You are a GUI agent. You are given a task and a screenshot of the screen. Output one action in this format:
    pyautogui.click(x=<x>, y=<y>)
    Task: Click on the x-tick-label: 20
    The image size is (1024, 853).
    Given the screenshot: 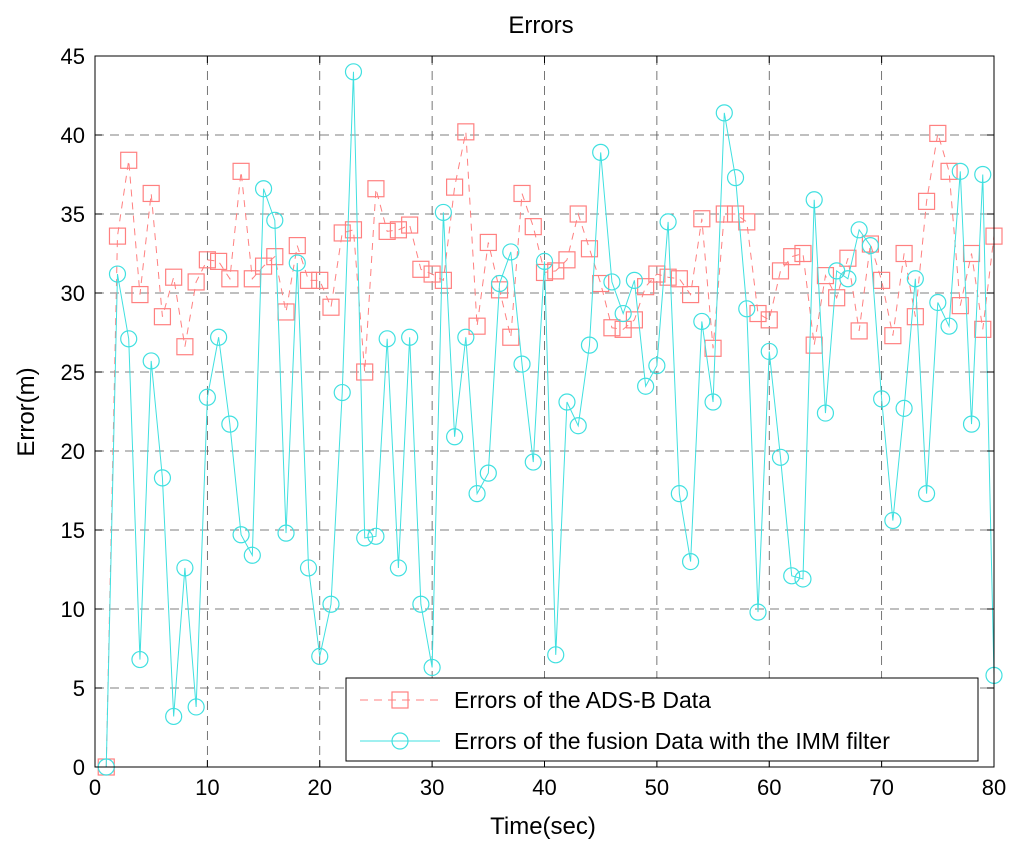 What is the action you would take?
    pyautogui.click(x=320, y=787)
    